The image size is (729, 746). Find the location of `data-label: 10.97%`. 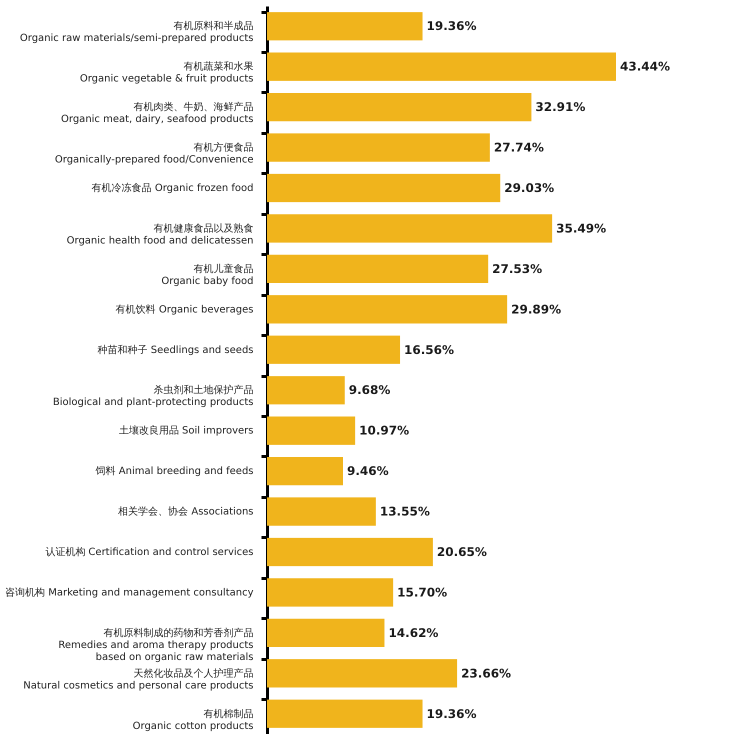

data-label: 10.97% is located at coordinates (384, 431).